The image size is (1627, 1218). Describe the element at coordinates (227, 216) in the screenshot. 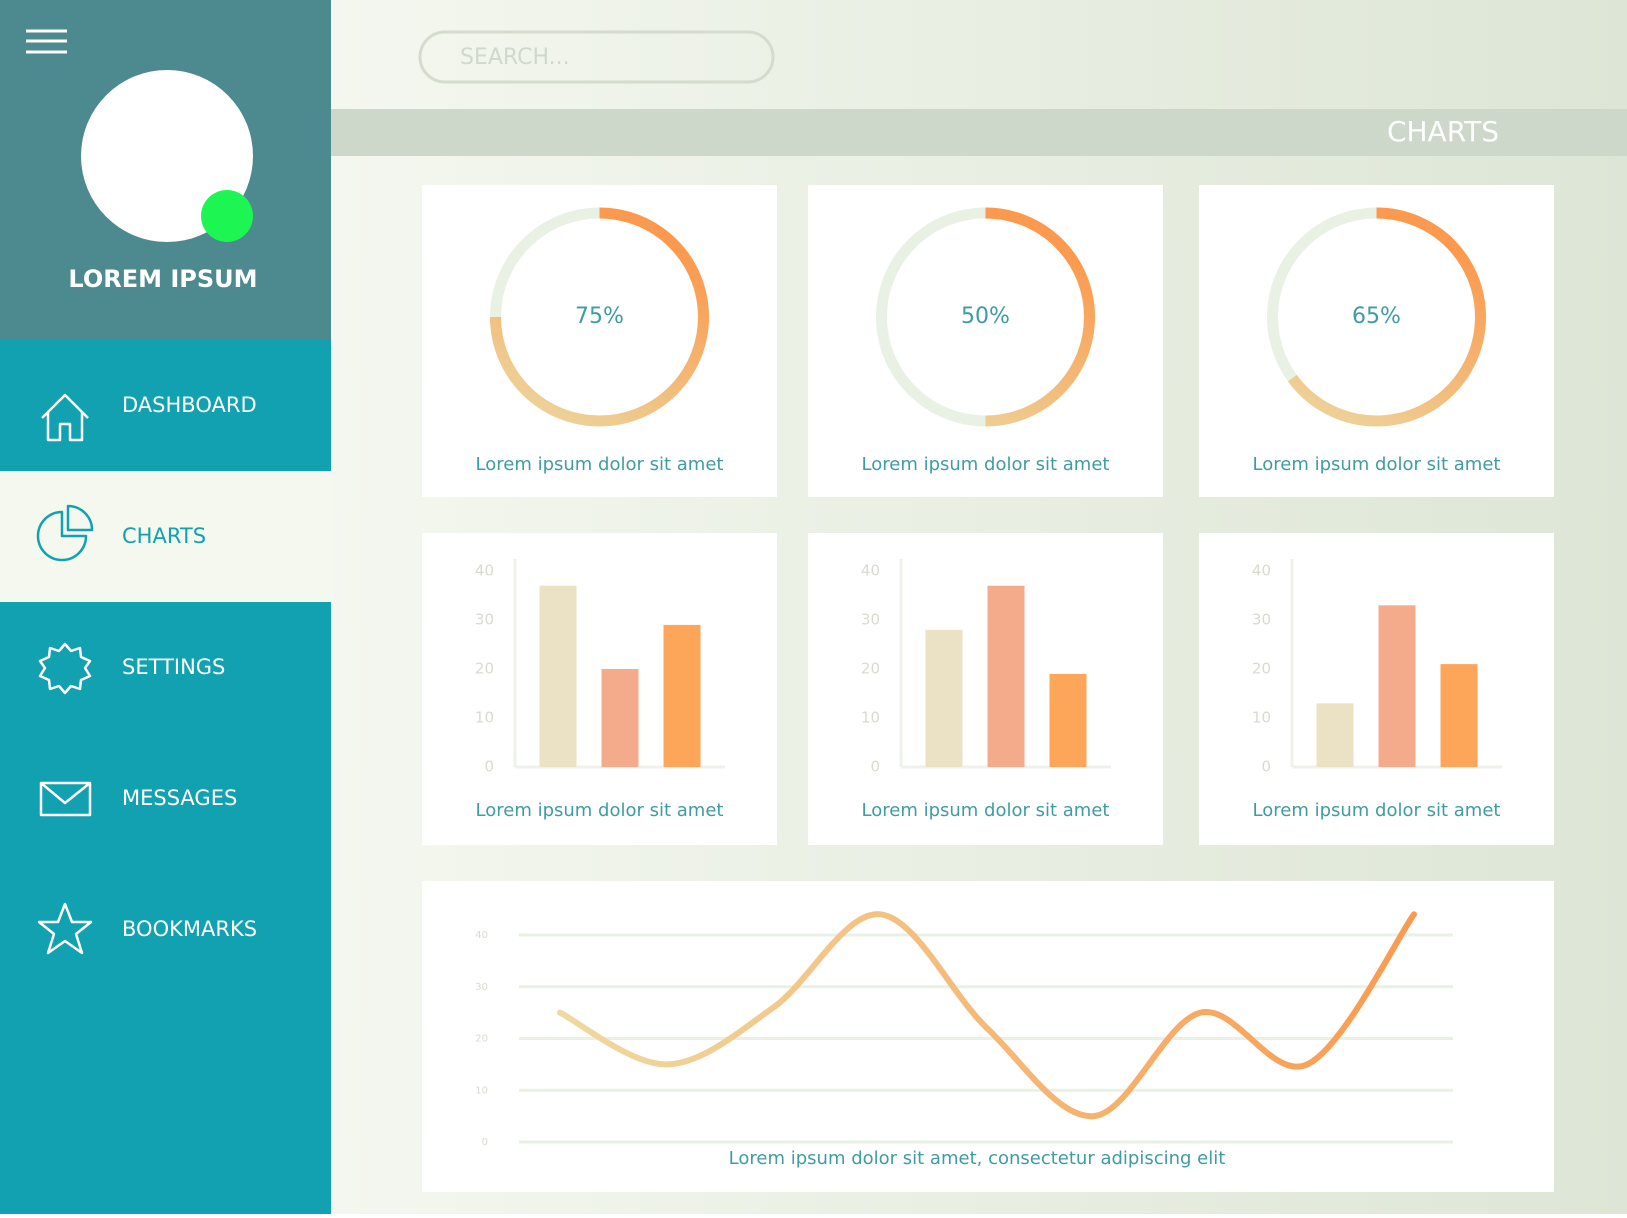

I see `online-dot` at that location.